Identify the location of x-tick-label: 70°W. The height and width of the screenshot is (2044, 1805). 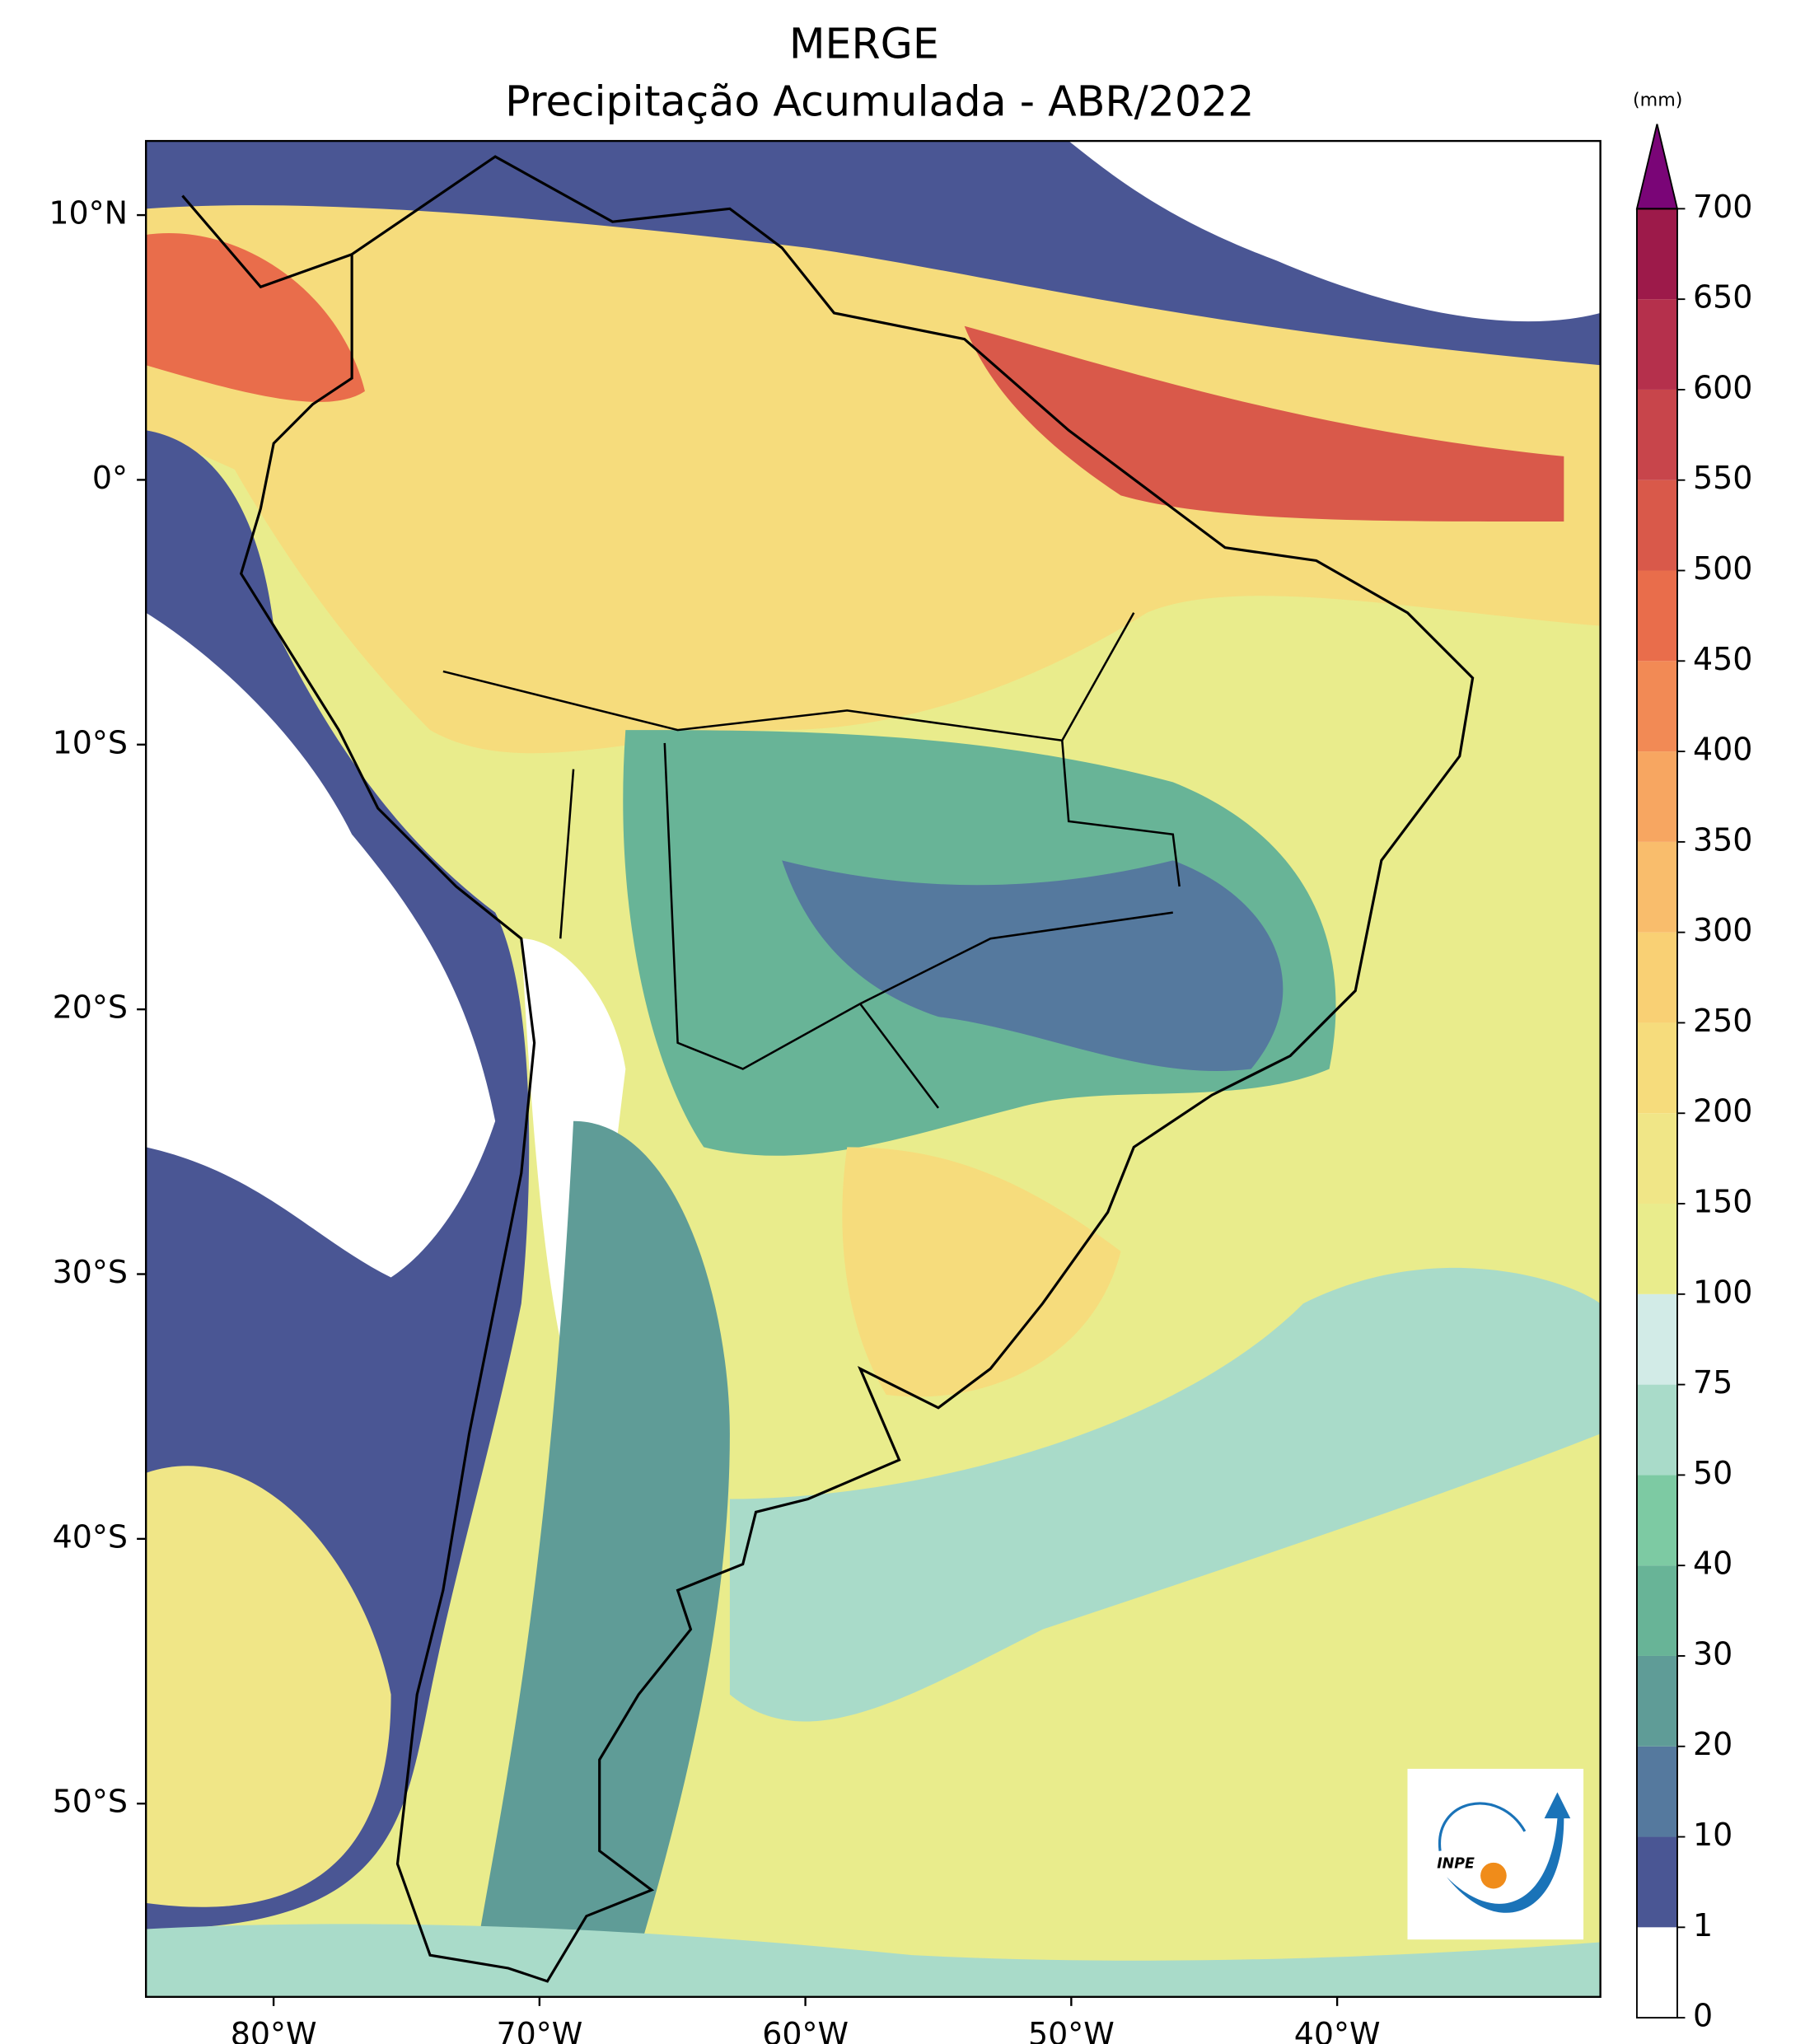
(539, 2030).